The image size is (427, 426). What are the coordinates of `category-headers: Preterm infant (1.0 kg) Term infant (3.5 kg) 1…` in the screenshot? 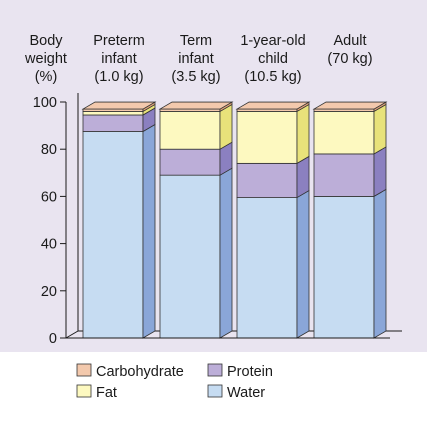 It's located at (232, 59).